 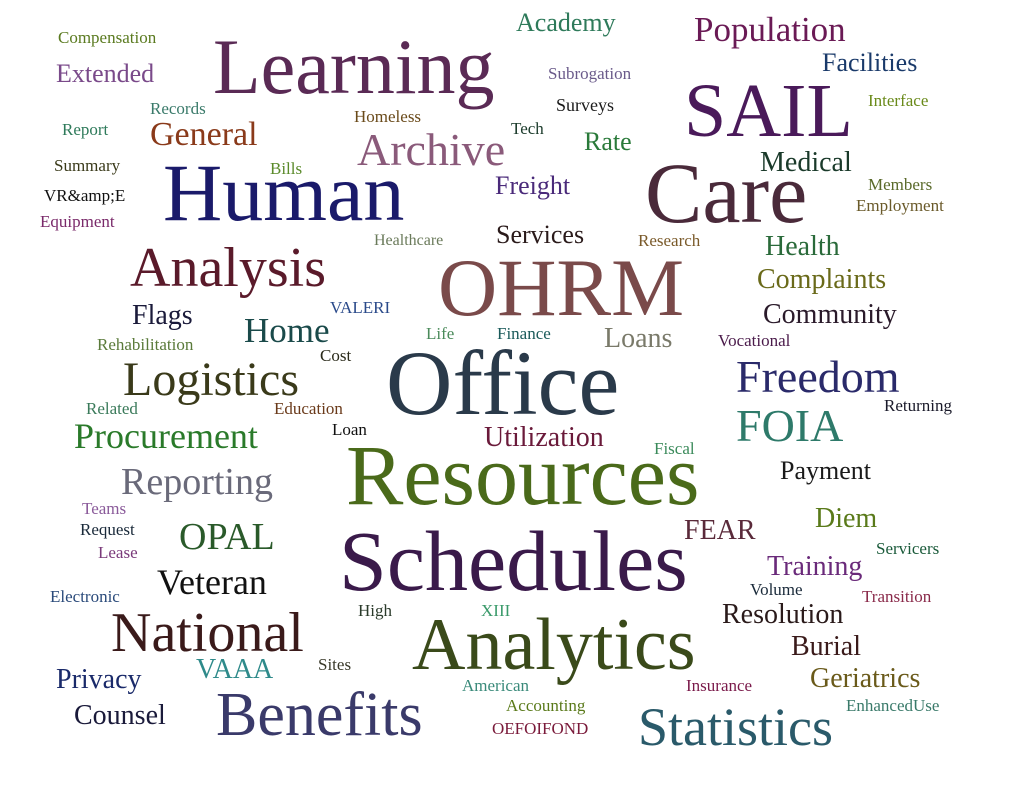 I want to click on word-research: Research, so click(x=669, y=240).